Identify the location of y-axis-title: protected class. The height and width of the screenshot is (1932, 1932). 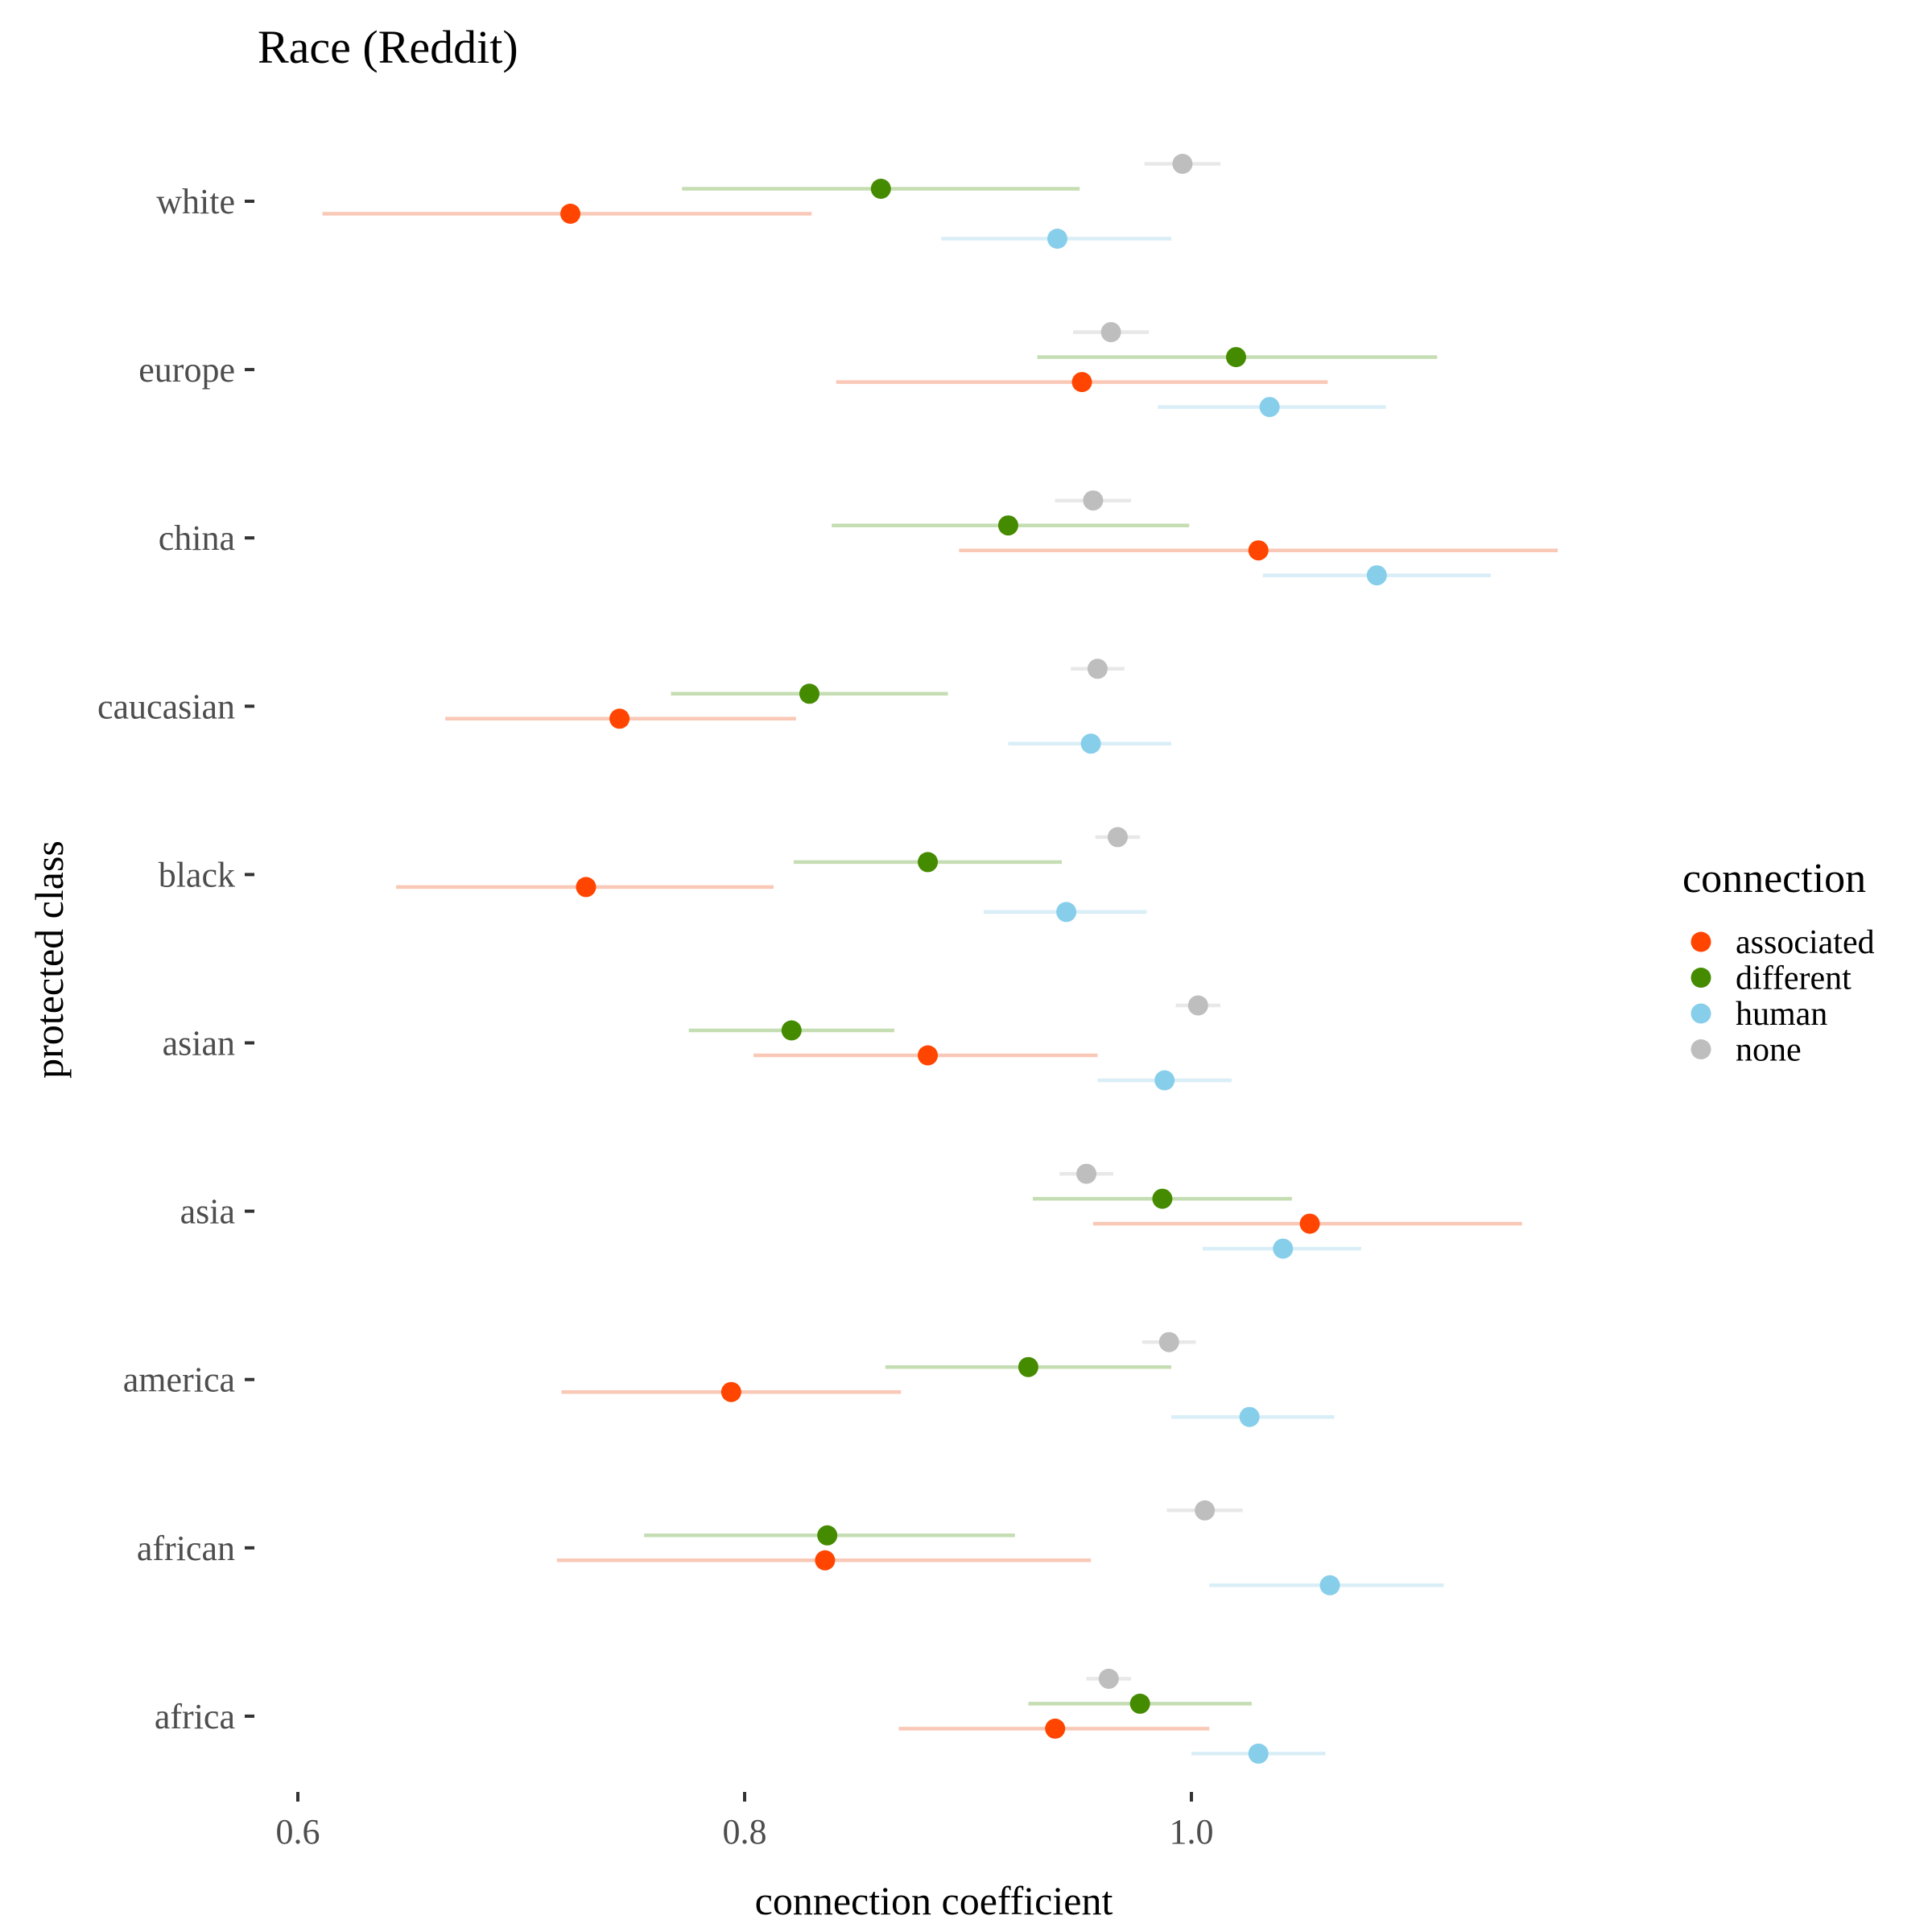
(49, 959).